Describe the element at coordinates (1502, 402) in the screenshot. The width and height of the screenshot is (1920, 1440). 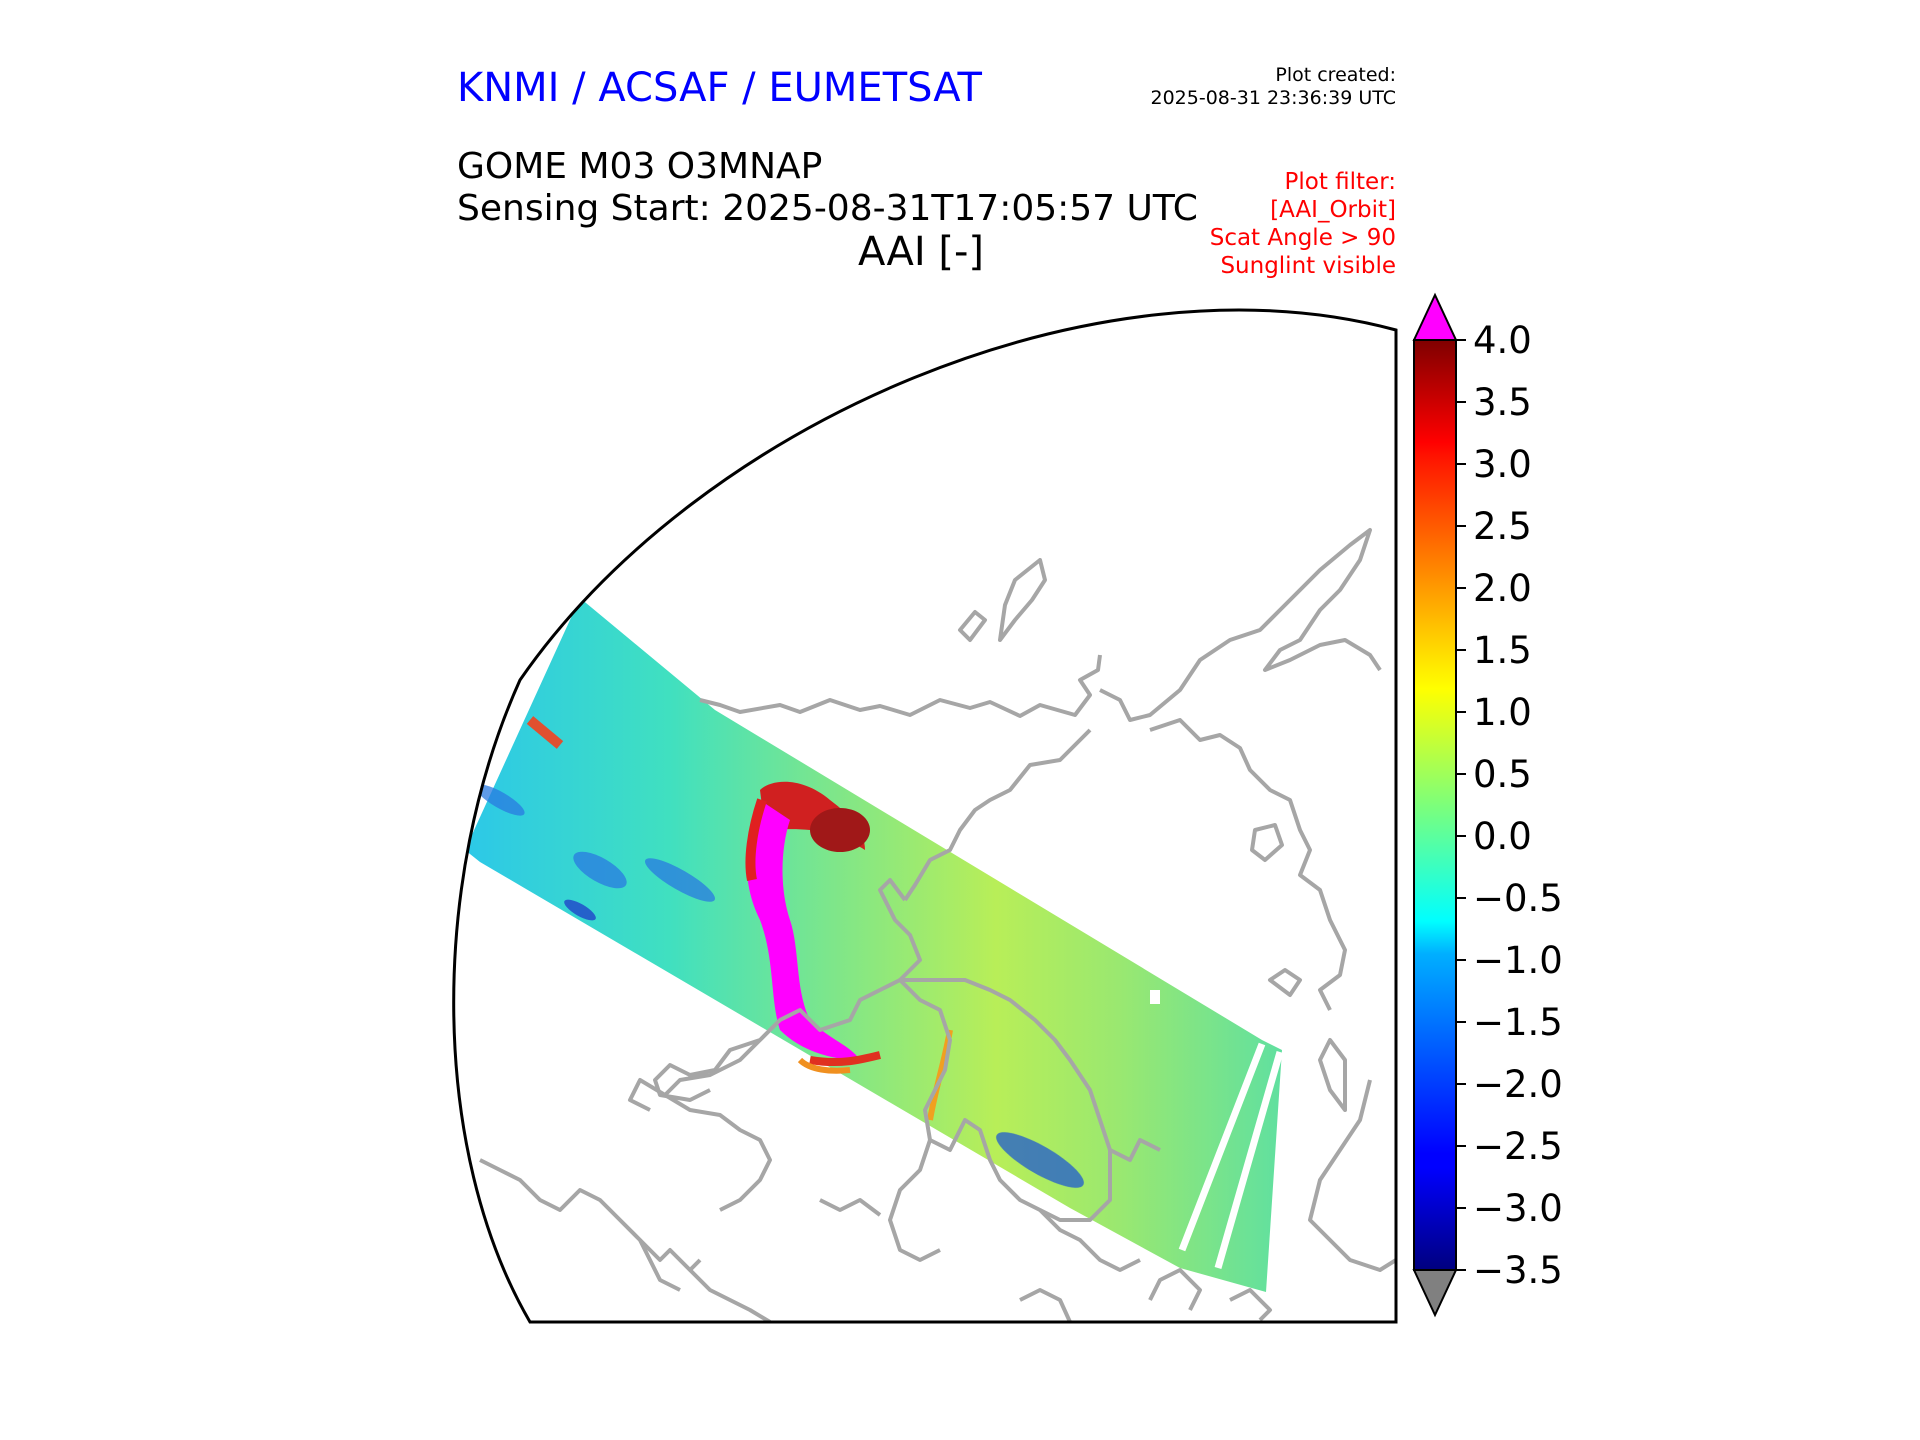
I see `colorbar-tick-label: 3.5` at that location.